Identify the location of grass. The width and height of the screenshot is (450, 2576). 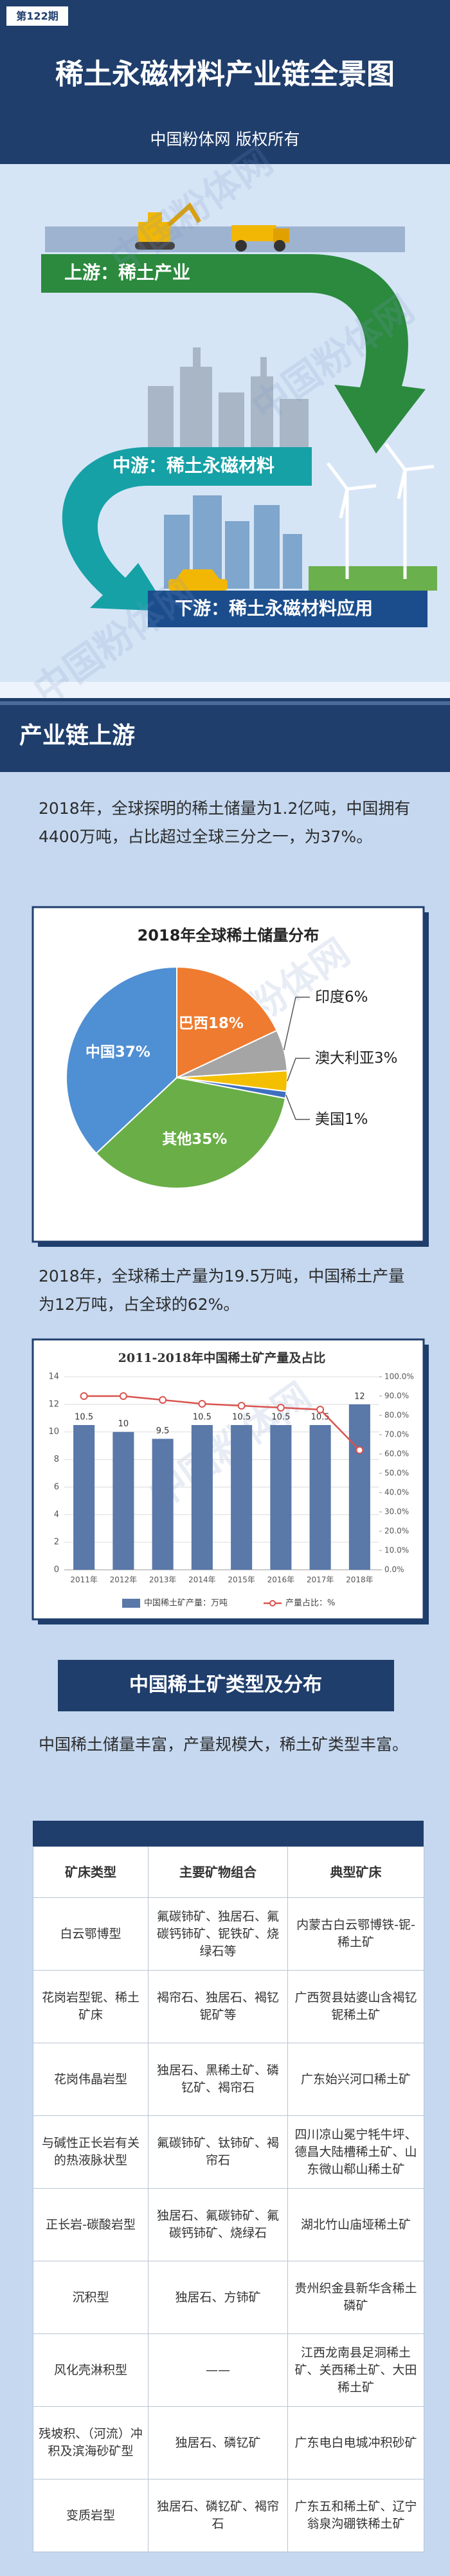
(373, 578).